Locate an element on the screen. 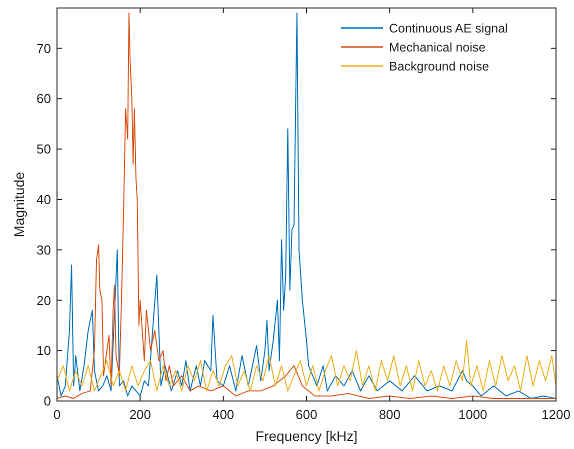 The width and height of the screenshot is (574, 449). x-tick-label: 600 is located at coordinates (307, 414).